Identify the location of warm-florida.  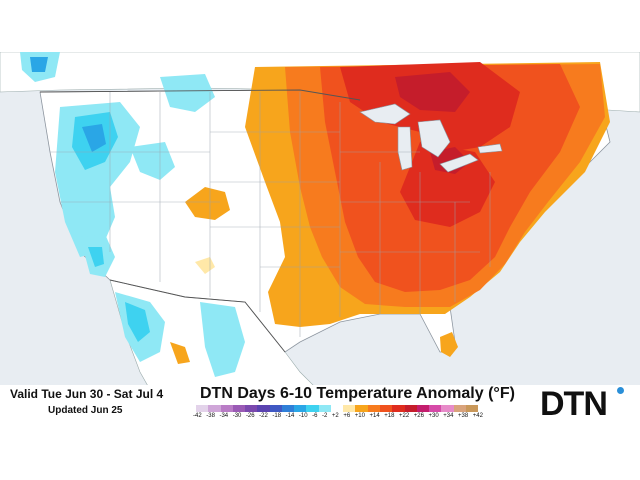
(449, 344).